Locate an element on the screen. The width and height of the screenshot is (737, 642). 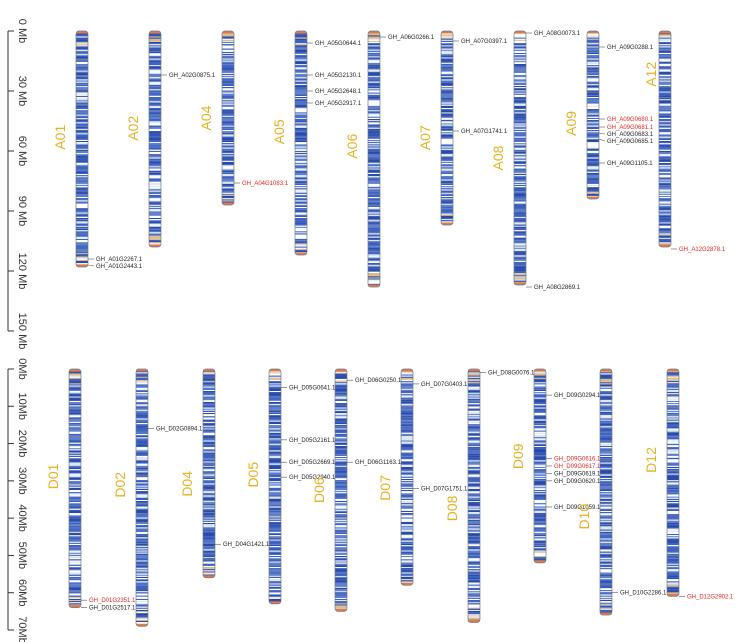
chromosome-label: A12 is located at coordinates (651, 74).